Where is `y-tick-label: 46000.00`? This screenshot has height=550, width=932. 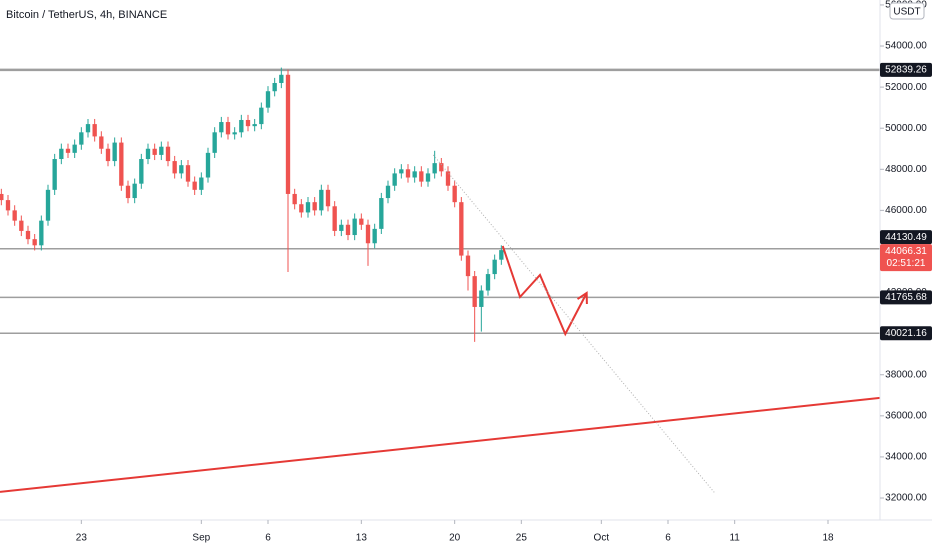
y-tick-label: 46000.00 is located at coordinates (906, 210).